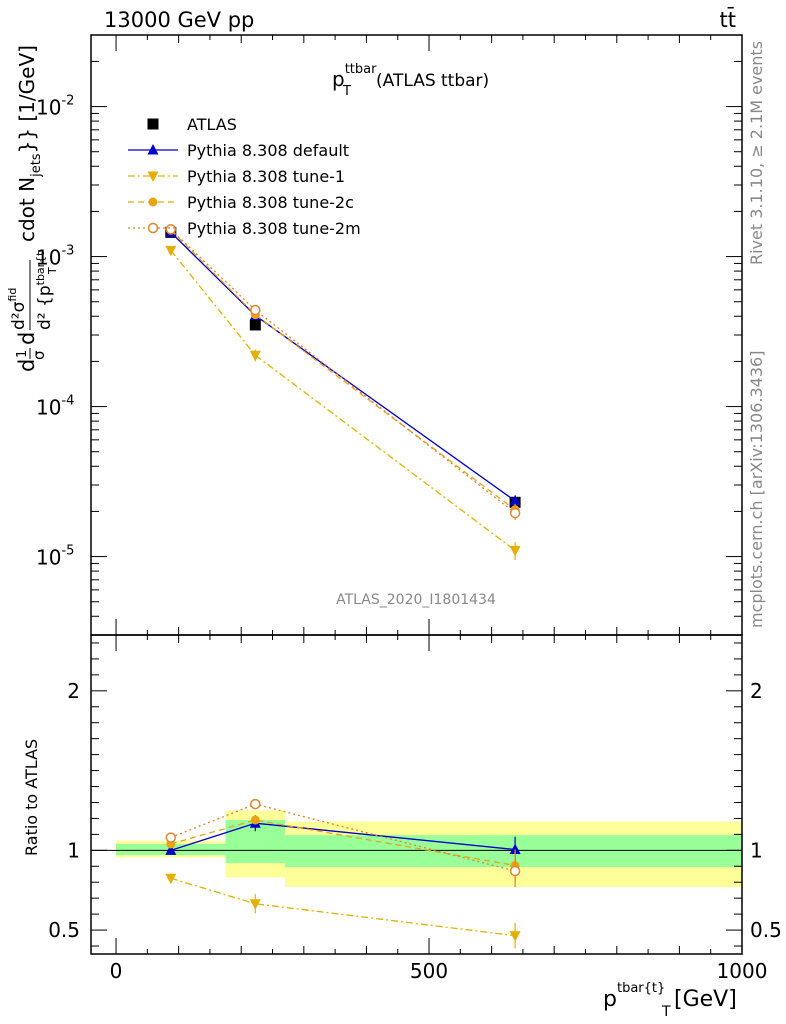  I want to click on ylabel-fid: fid, so click(12, 295).